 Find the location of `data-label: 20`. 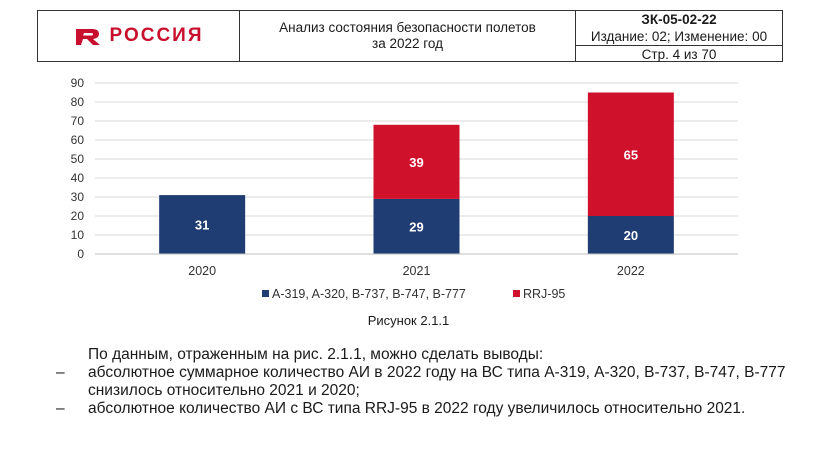

data-label: 20 is located at coordinates (631, 235).